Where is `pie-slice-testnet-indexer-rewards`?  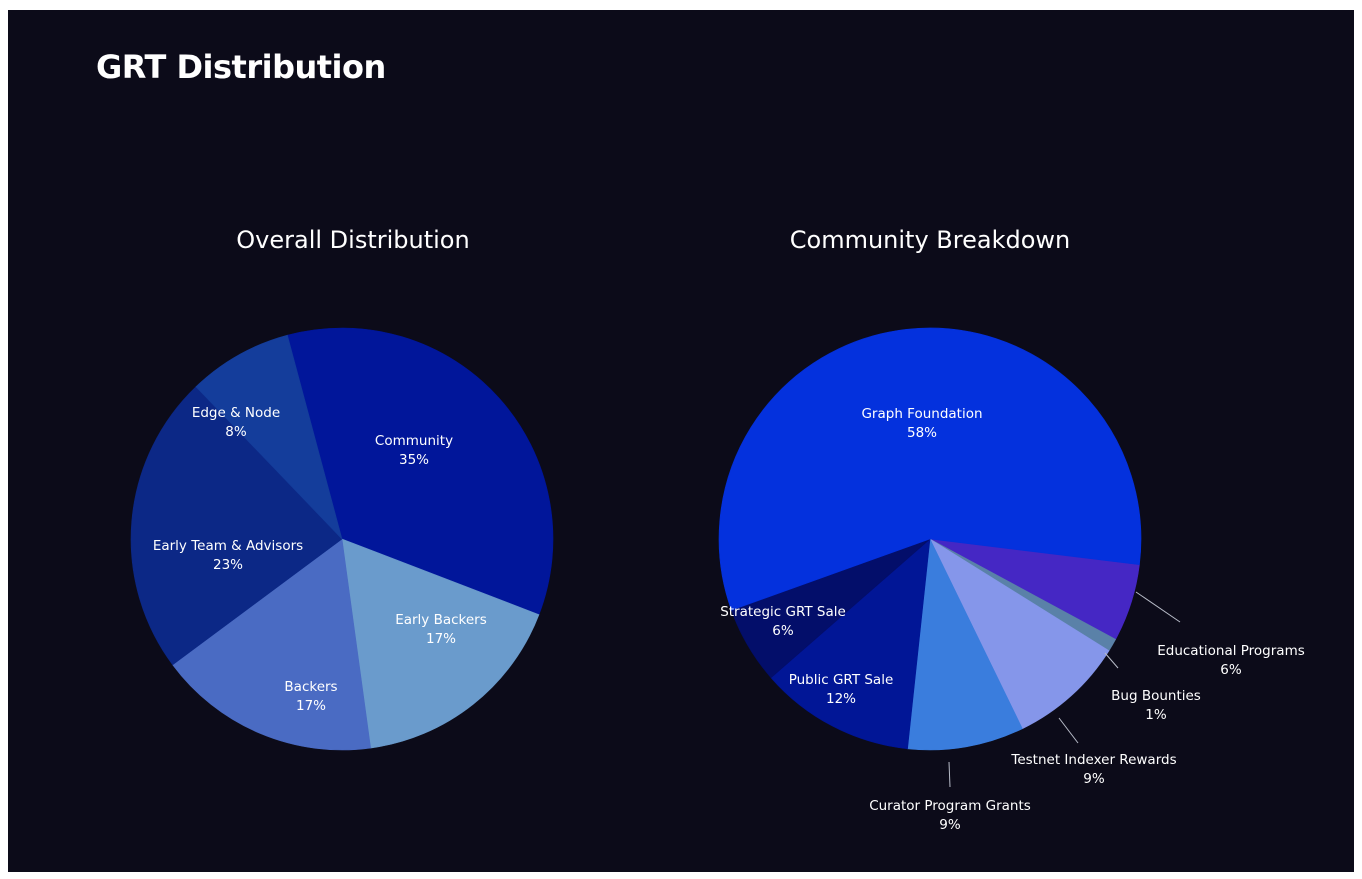
pie-slice-testnet-indexer-rewards is located at coordinates (1019, 634).